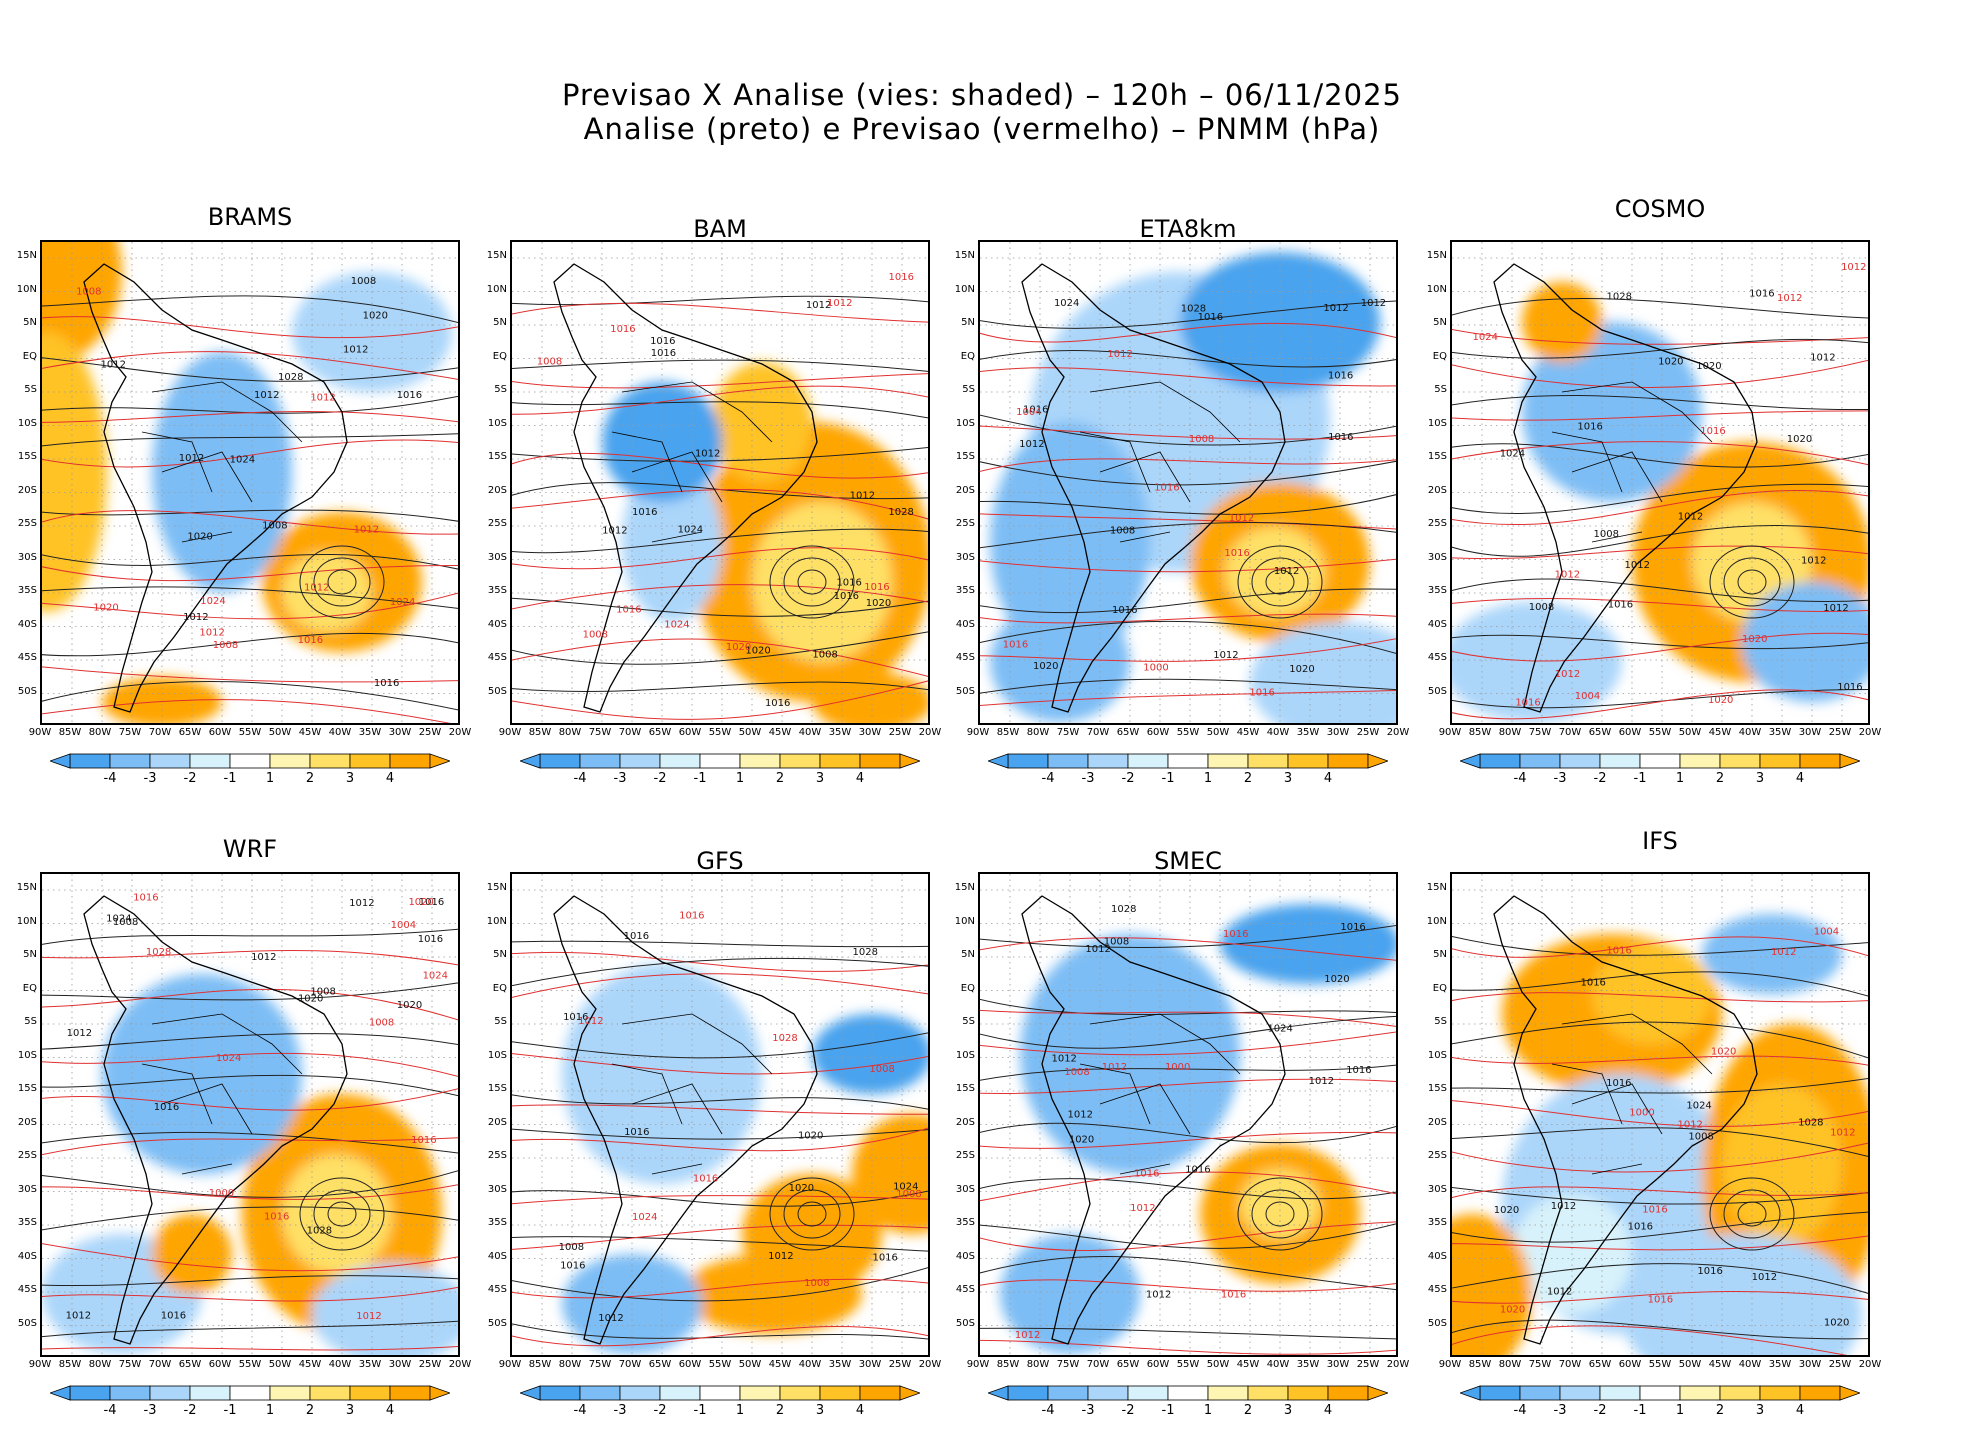  What do you see at coordinates (497, 1122) in the screenshot?
I see `lat-label: 20S` at bounding box center [497, 1122].